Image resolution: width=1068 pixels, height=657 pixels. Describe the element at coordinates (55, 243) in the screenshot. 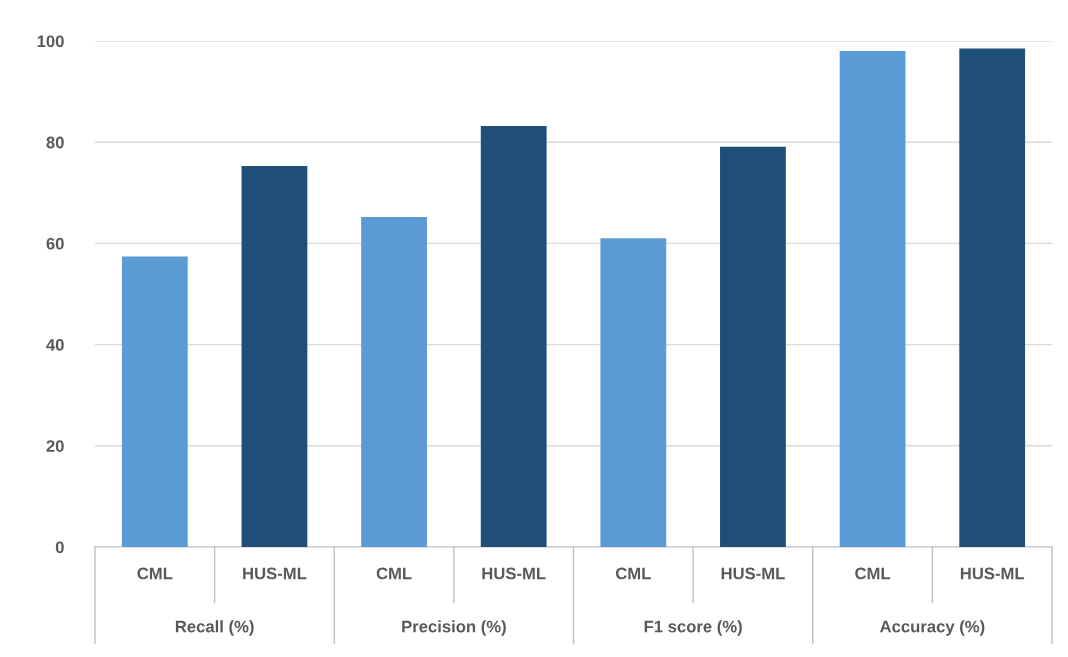

I see `y-tick-label: 60` at that location.